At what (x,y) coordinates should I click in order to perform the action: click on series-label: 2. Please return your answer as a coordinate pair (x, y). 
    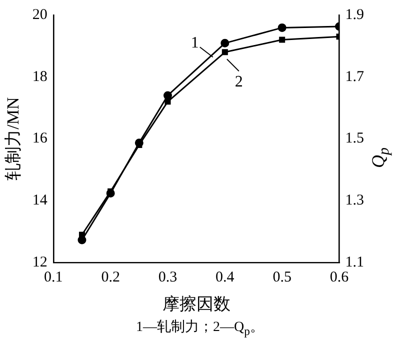
    Looking at the image, I should click on (238, 81).